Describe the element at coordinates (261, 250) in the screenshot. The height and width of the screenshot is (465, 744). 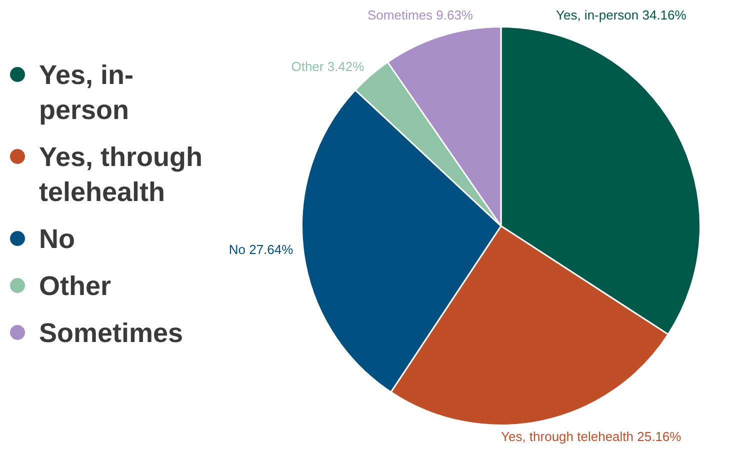
I see `category-label: No 27.64%` at that location.